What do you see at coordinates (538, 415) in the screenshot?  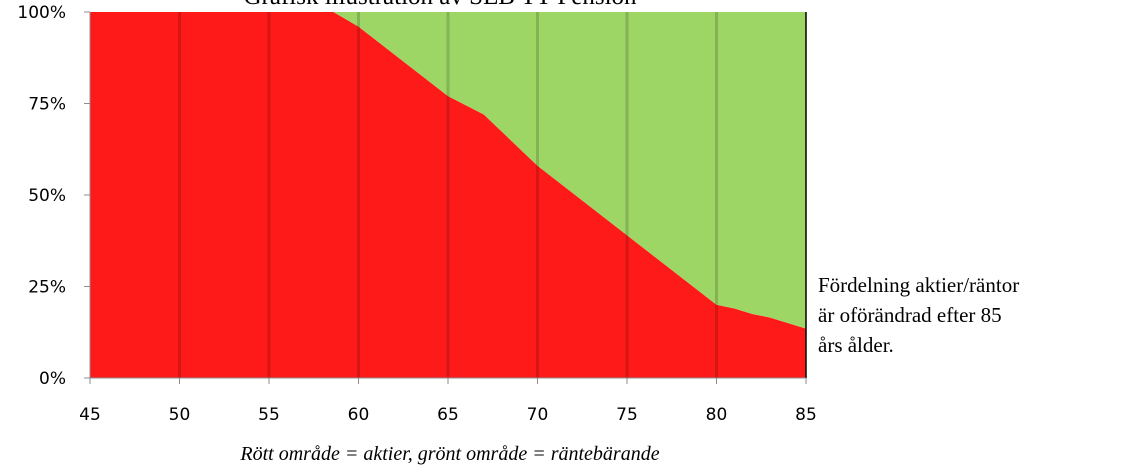 I see `x-tick-label: 70` at bounding box center [538, 415].